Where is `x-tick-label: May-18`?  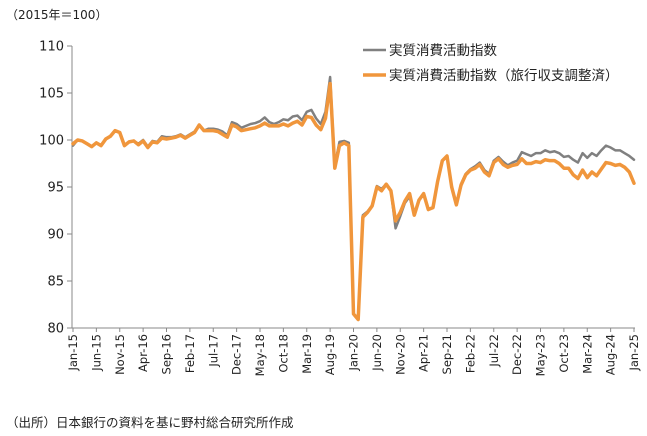 x-tick-label: May-18 is located at coordinates (260, 355).